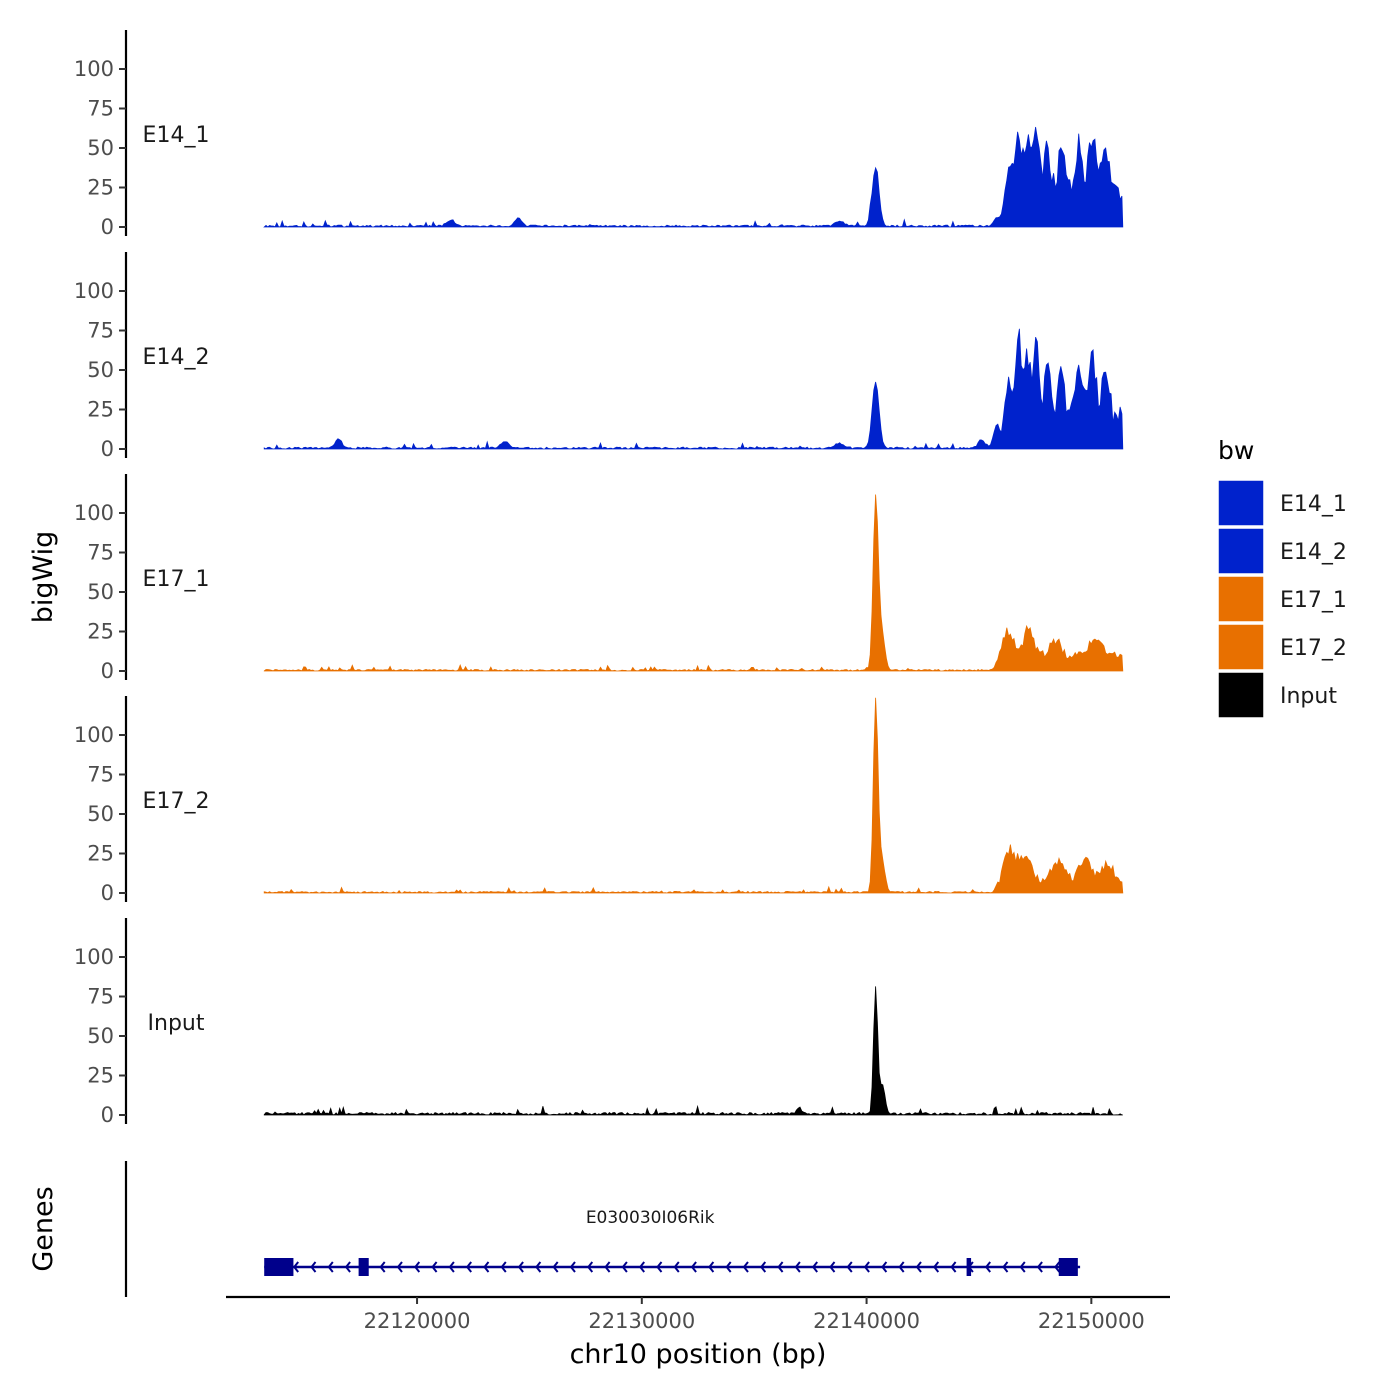 Image resolution: width=1400 pixels, height=1400 pixels. Describe the element at coordinates (176, 579) in the screenshot. I see `track-label: E17_1` at that location.